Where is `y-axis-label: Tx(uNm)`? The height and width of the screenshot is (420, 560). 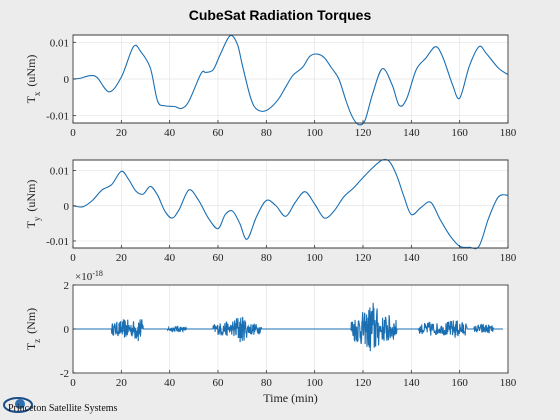 y-axis-label: Tx(uNm) is located at coordinates (33, 79).